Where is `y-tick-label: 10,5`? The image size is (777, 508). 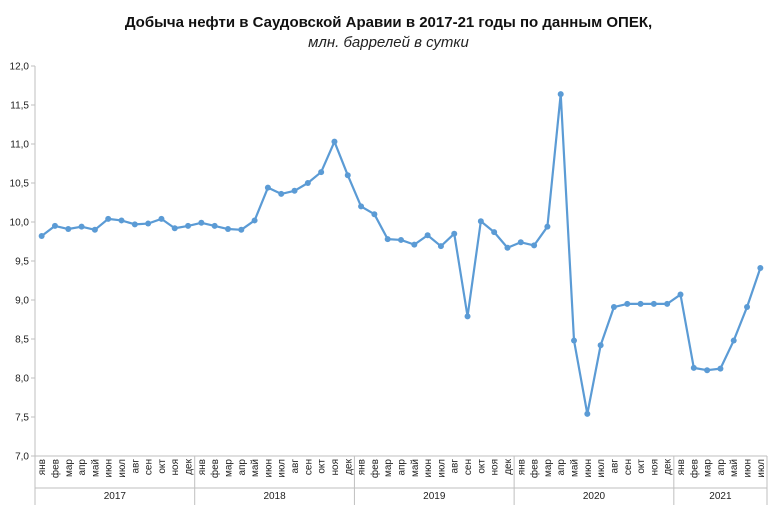 y-tick-label: 10,5 is located at coordinates (20, 184).